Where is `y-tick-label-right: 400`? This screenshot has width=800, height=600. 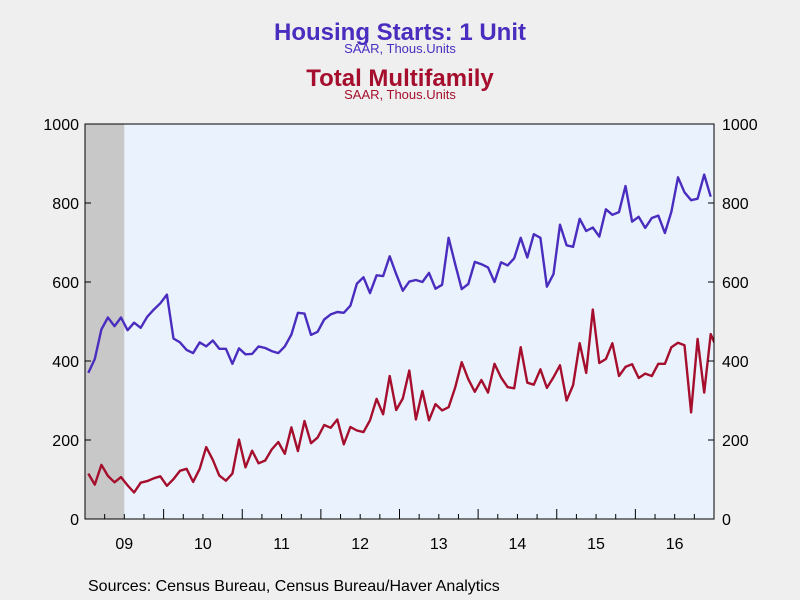
y-tick-label-right: 400 is located at coordinates (735, 362).